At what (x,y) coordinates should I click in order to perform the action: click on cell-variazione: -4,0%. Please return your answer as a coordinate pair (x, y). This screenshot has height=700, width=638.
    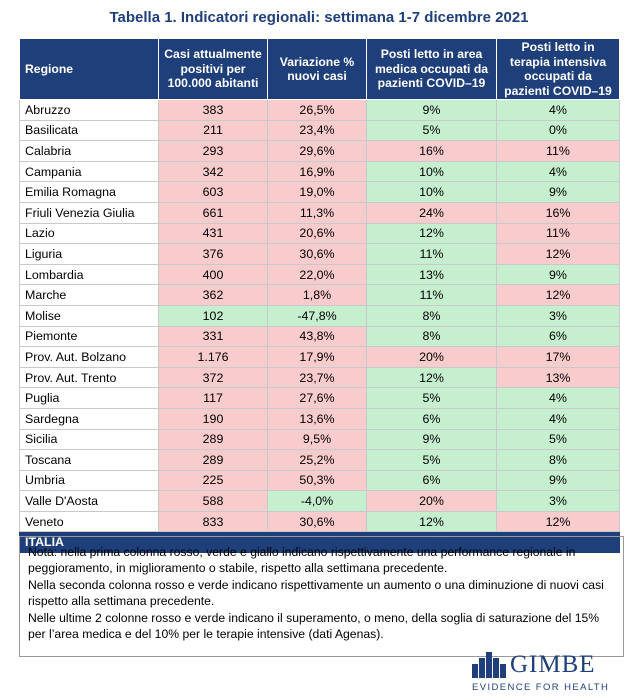
    Looking at the image, I should click on (317, 501).